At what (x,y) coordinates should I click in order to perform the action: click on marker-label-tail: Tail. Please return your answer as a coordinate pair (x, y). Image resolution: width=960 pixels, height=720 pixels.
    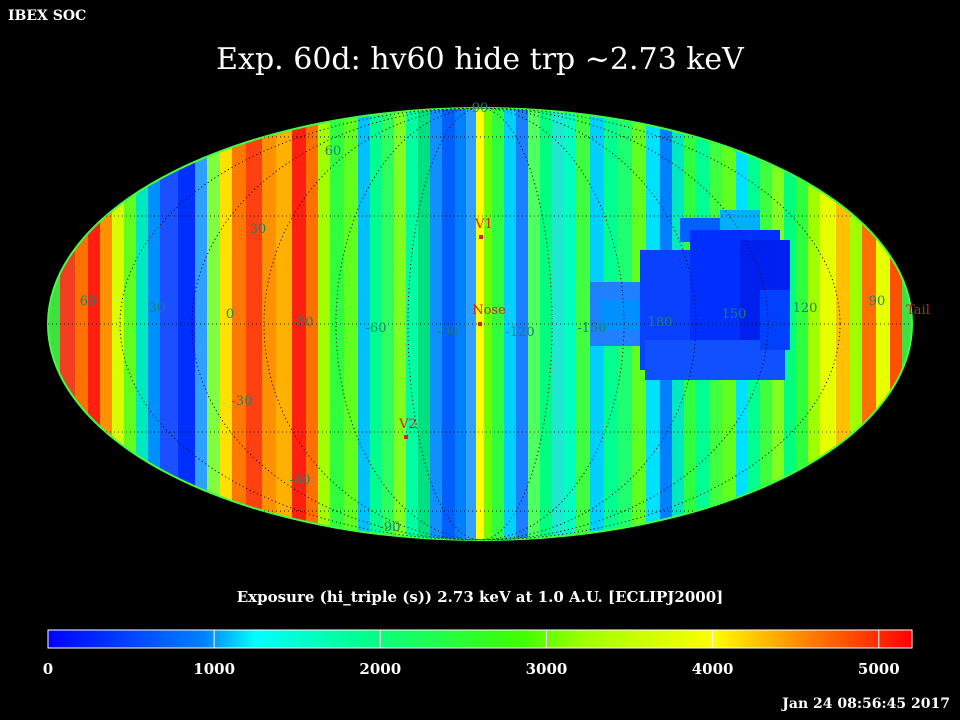
    Looking at the image, I should click on (918, 310).